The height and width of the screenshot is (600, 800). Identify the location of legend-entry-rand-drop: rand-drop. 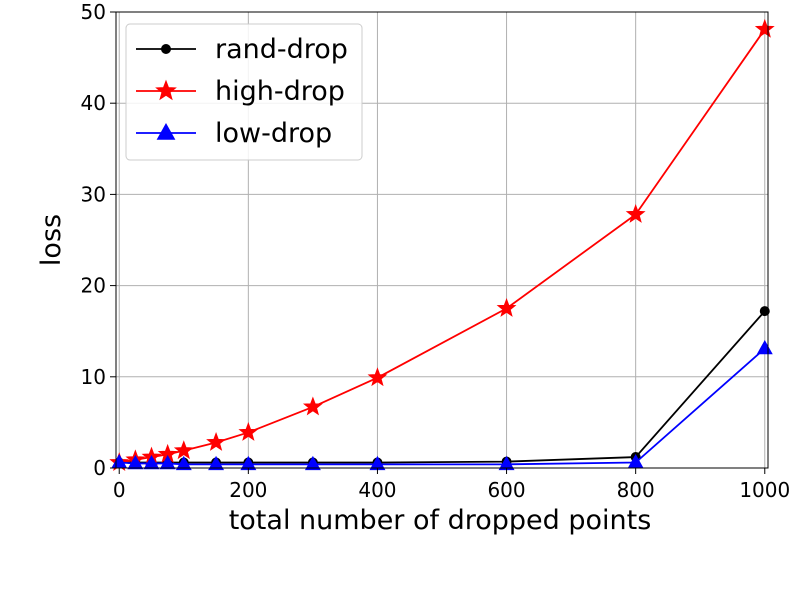
(242, 49).